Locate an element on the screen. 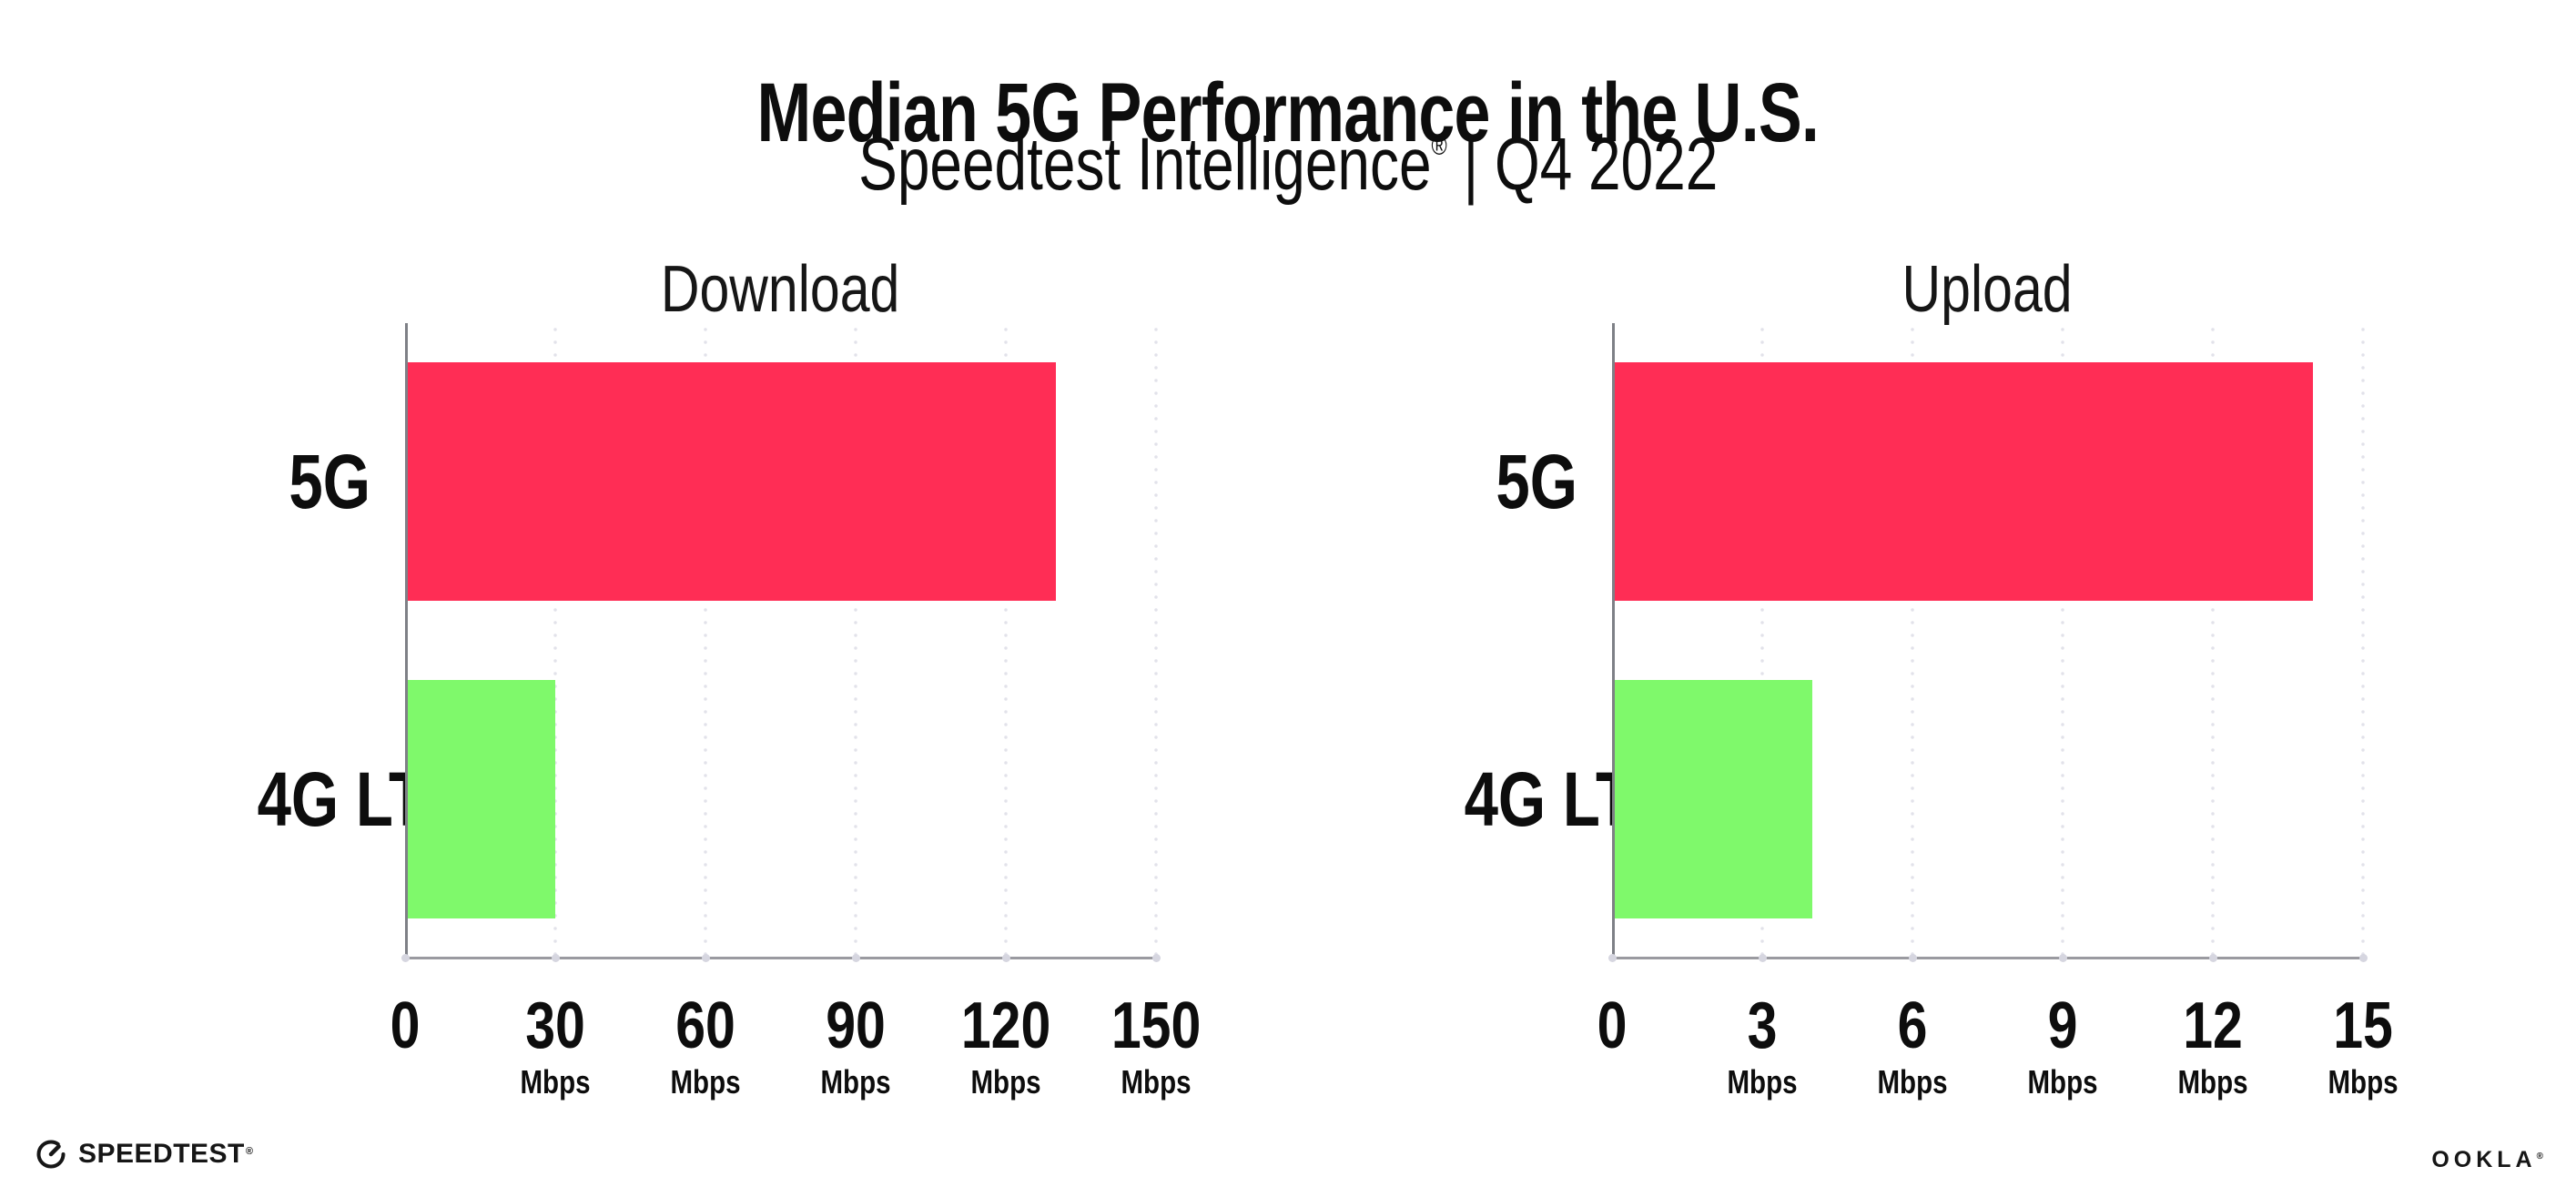 This screenshot has height=1197, width=2576. x-tick-label: 30 Mbps is located at coordinates (555, 1046).